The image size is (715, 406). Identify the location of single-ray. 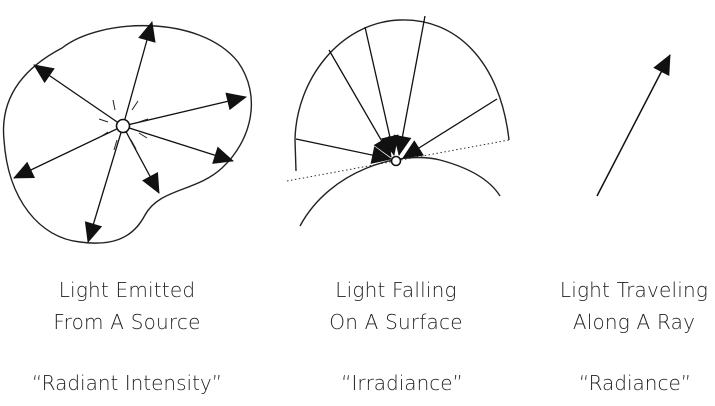
(633, 125).